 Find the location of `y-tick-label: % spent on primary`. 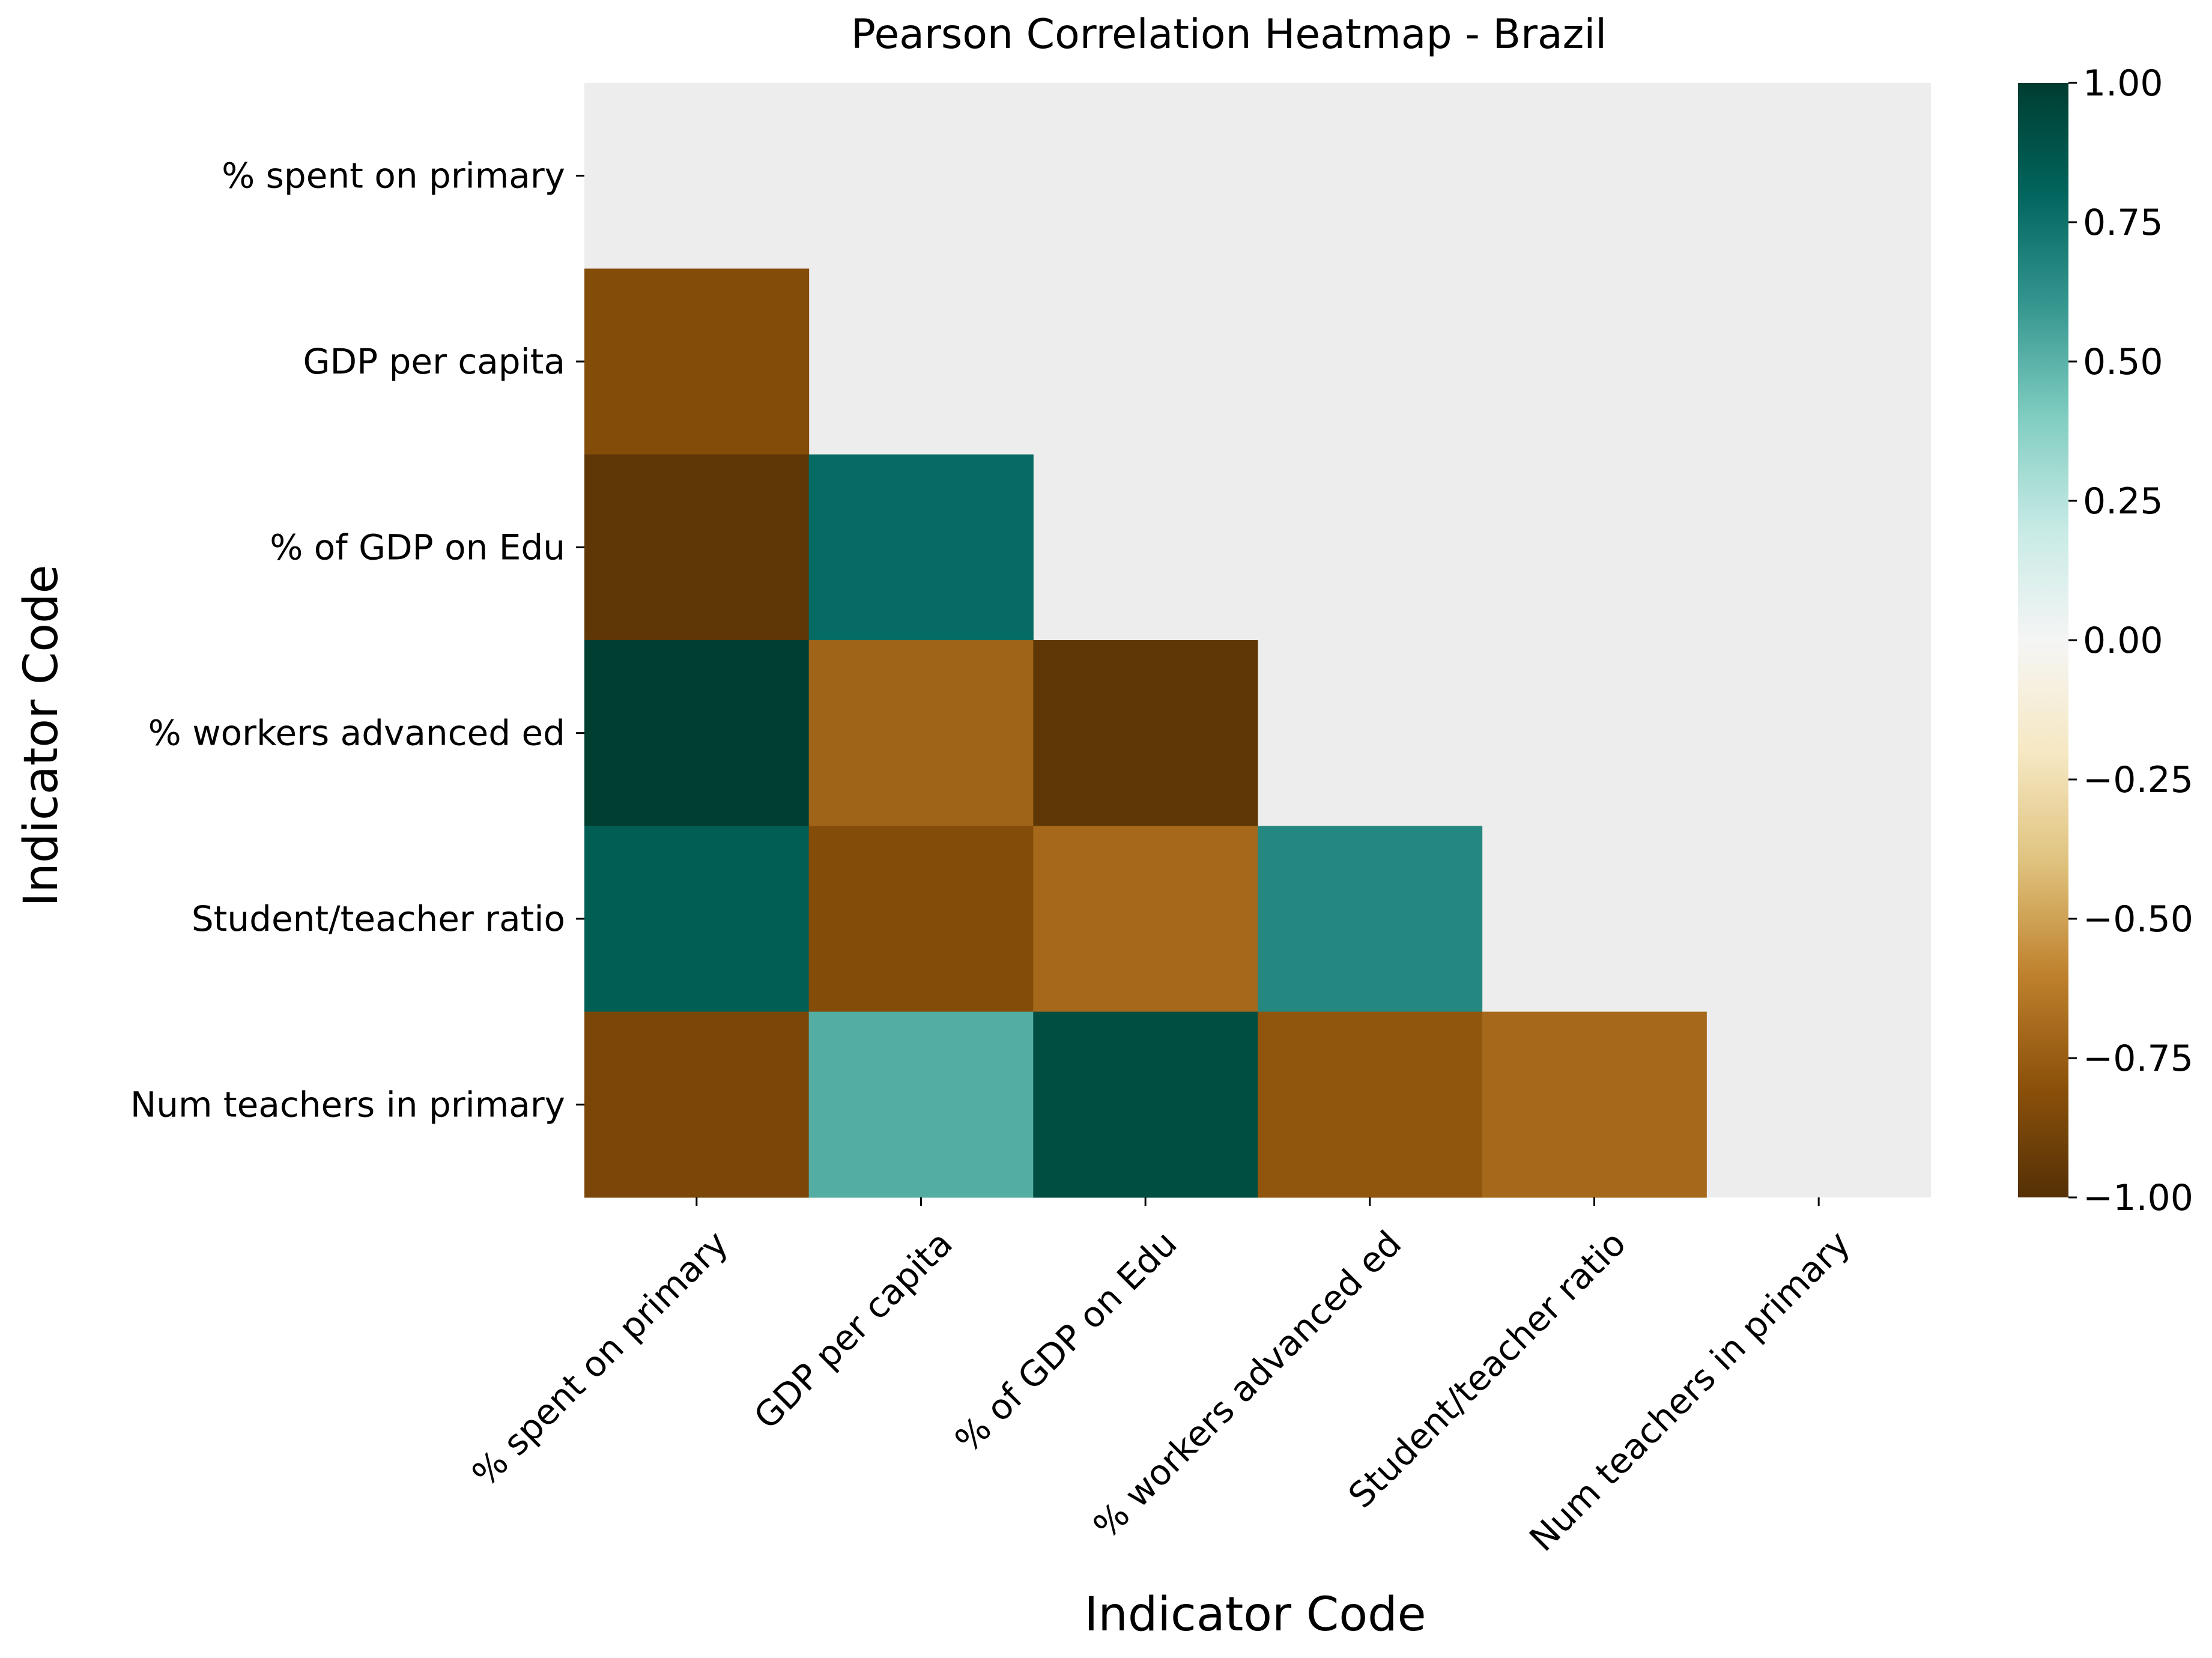

y-tick-label: % spent on primary is located at coordinates (394, 176).